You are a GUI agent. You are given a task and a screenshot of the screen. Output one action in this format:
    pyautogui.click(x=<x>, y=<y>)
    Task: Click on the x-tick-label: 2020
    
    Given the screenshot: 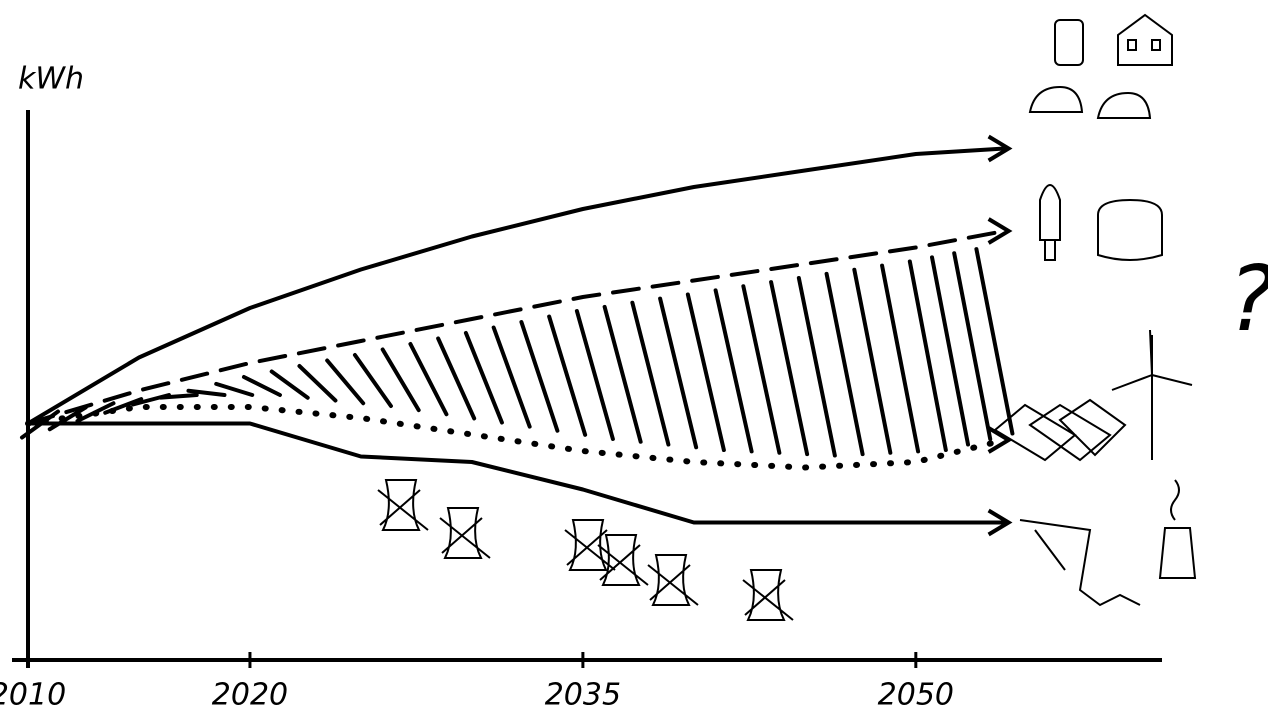 What is the action you would take?
    pyautogui.click(x=250, y=695)
    